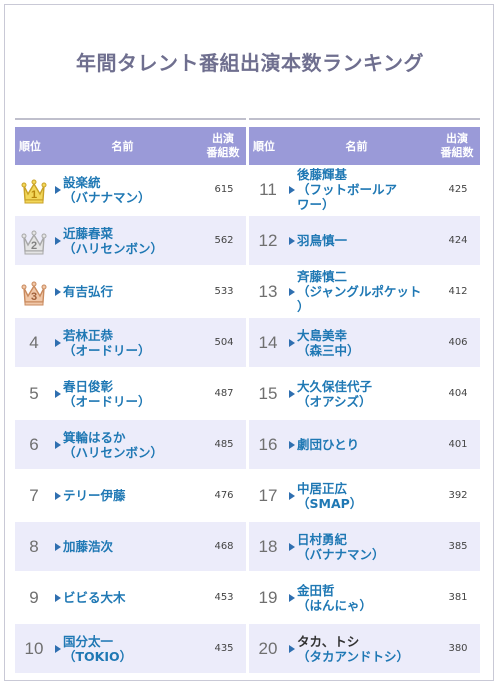 The height and width of the screenshot is (687, 500). Describe the element at coordinates (224, 444) in the screenshot. I see `program-count: 485` at that location.